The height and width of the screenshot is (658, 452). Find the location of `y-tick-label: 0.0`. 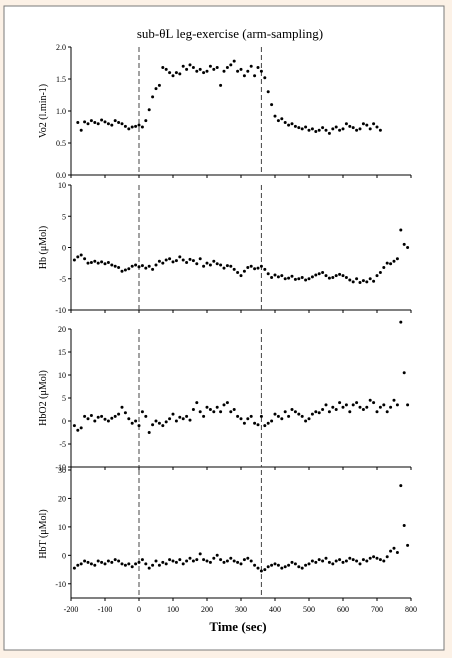

y-tick-label: 0.0 is located at coordinates (61, 175).